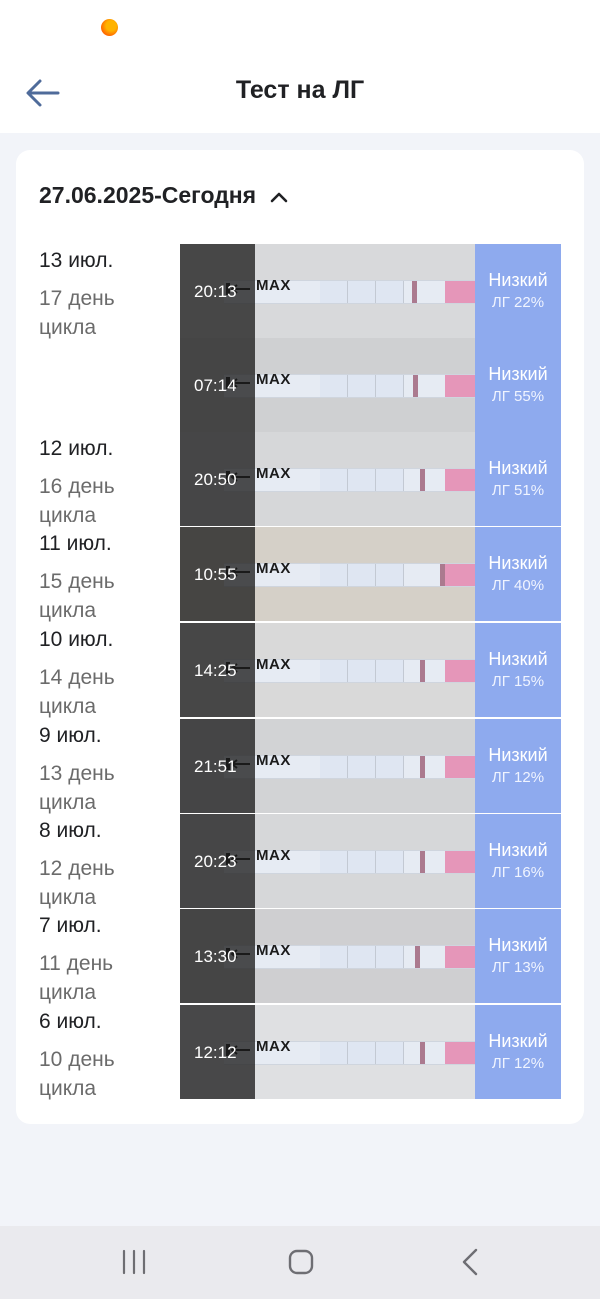 The image size is (600, 1299). What do you see at coordinates (215, 861) in the screenshot?
I see `test-time: 20:23` at bounding box center [215, 861].